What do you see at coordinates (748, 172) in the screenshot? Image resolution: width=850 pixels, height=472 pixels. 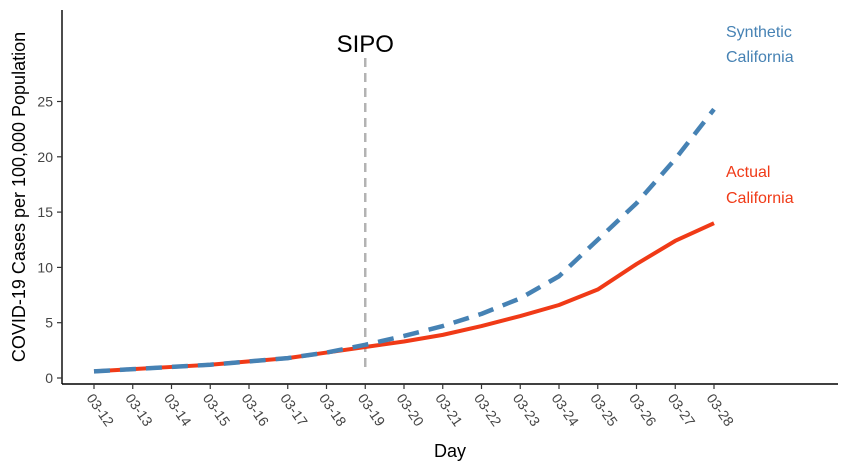 I see `series-label-0: Actual` at bounding box center [748, 172].